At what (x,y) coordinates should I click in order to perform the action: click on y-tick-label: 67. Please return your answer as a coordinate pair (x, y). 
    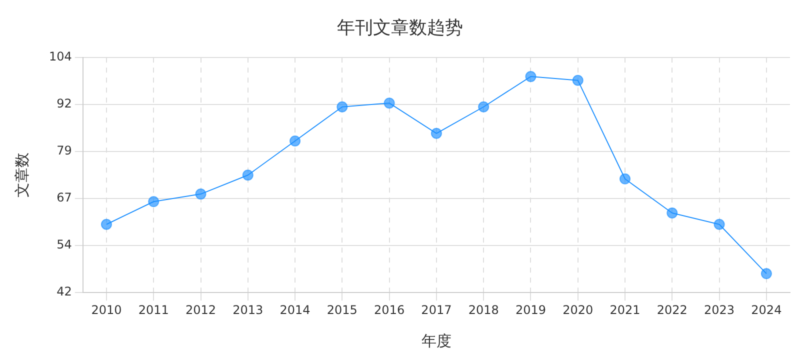
    Looking at the image, I should click on (64, 197).